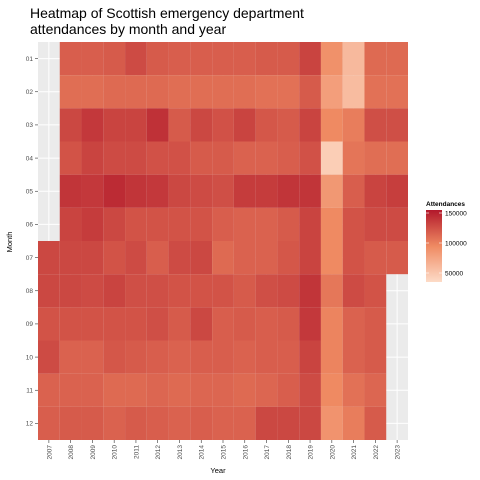  I want to click on x-tick-label: 2012, so click(158, 452).